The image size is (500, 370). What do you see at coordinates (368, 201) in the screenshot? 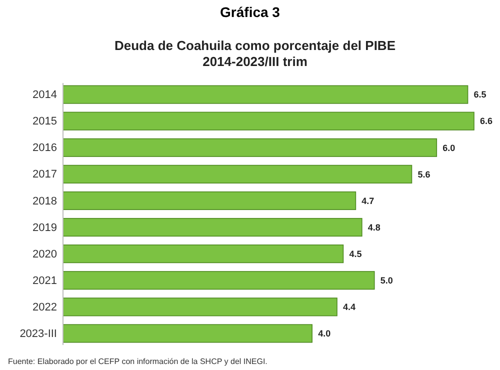
I see `data-label: 4.7` at bounding box center [368, 201].